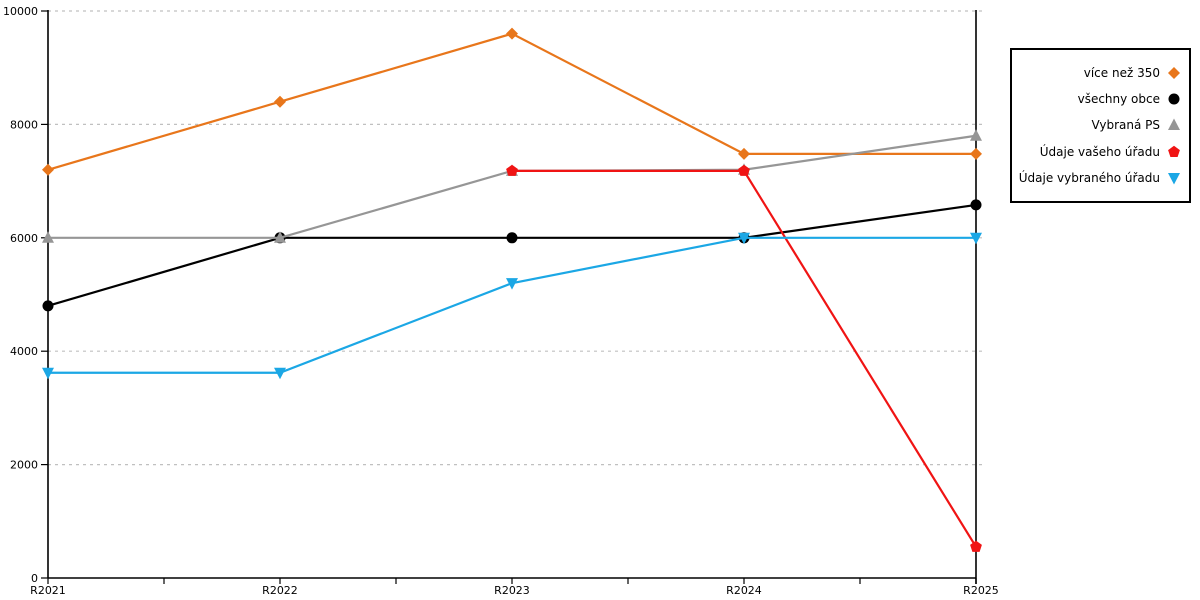 The width and height of the screenshot is (1200, 600). What do you see at coordinates (280, 590) in the screenshot?
I see `x-tick-label: R2022` at bounding box center [280, 590].